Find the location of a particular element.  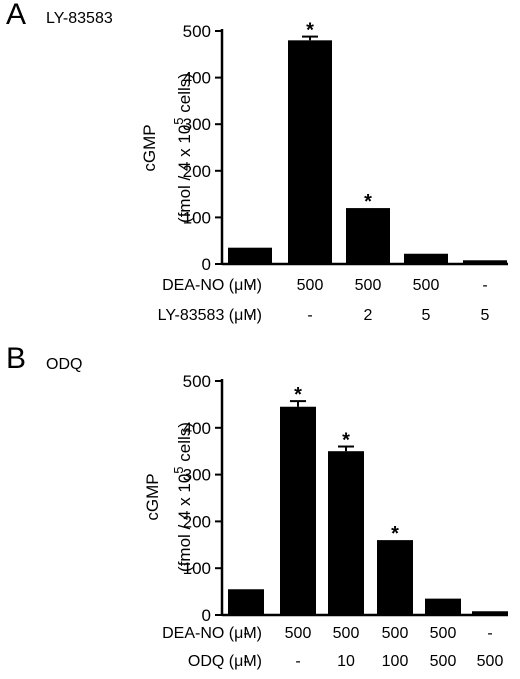

y-tick-label-b: 400 is located at coordinates (197, 428).